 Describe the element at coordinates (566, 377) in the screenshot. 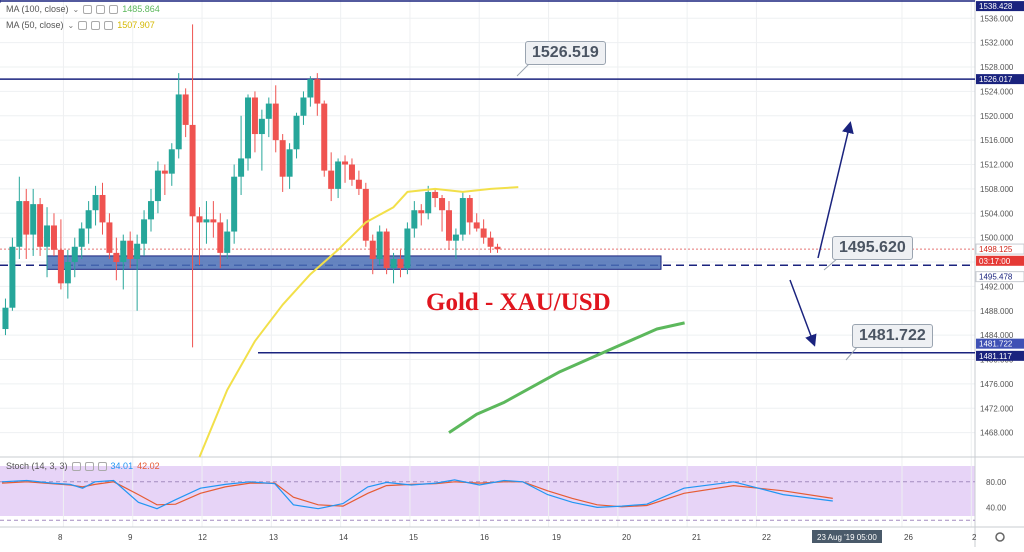

I see `ma100-line` at that location.